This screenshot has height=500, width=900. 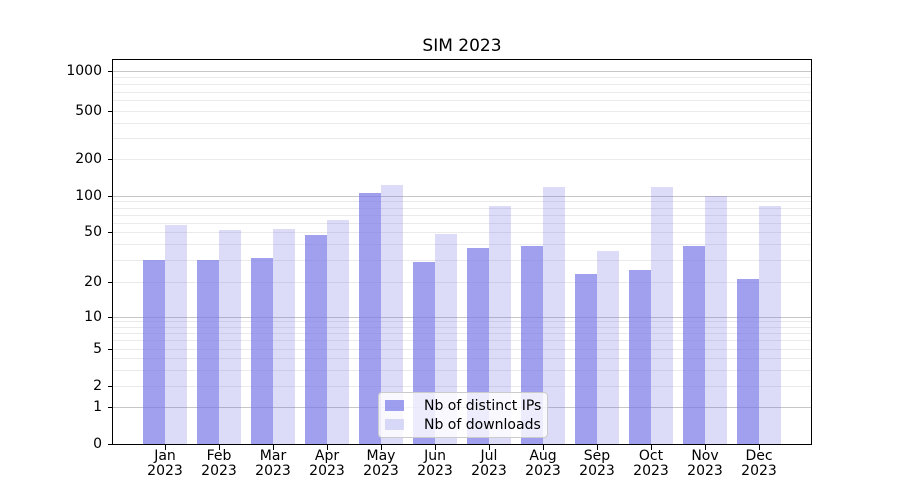 I want to click on x-tick-label: May 2023, so click(x=381, y=464).